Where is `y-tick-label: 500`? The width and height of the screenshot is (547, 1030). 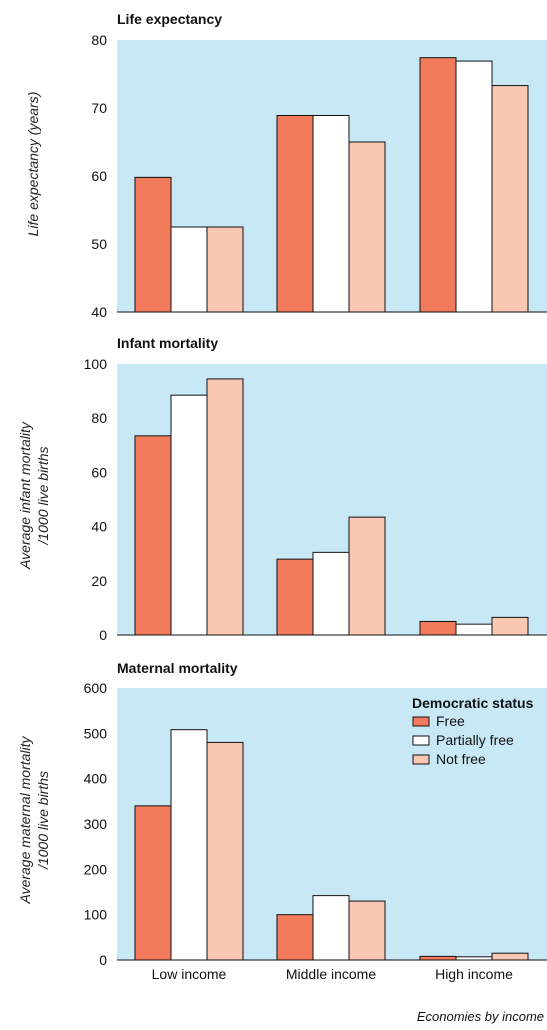 y-tick-label: 500 is located at coordinates (96, 733).